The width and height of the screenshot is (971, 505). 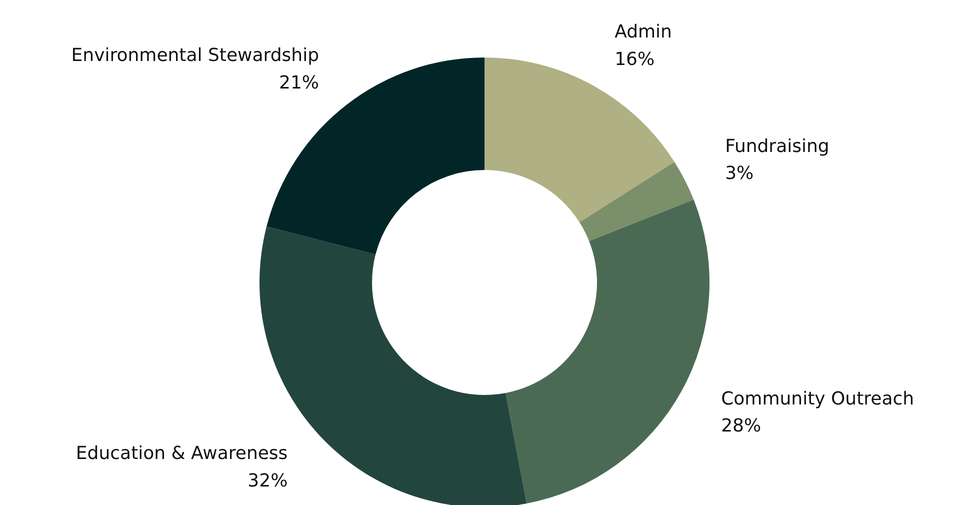 What do you see at coordinates (643, 32) in the screenshot?
I see `slice-label: Admin` at bounding box center [643, 32].